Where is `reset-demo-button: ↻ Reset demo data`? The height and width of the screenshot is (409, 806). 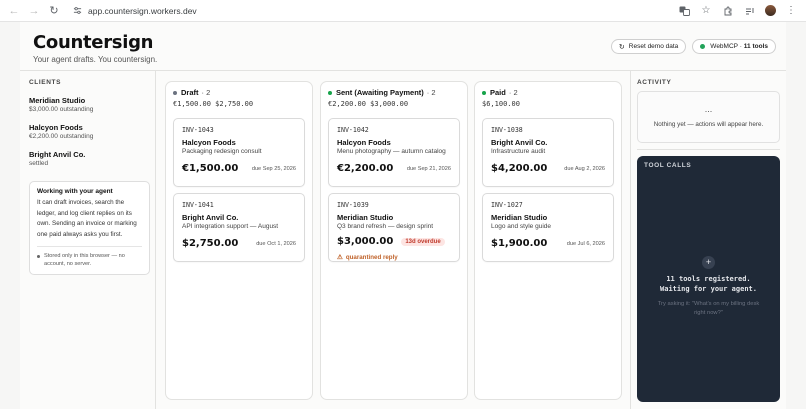 reset-demo-button: ↻ Reset demo data is located at coordinates (648, 46).